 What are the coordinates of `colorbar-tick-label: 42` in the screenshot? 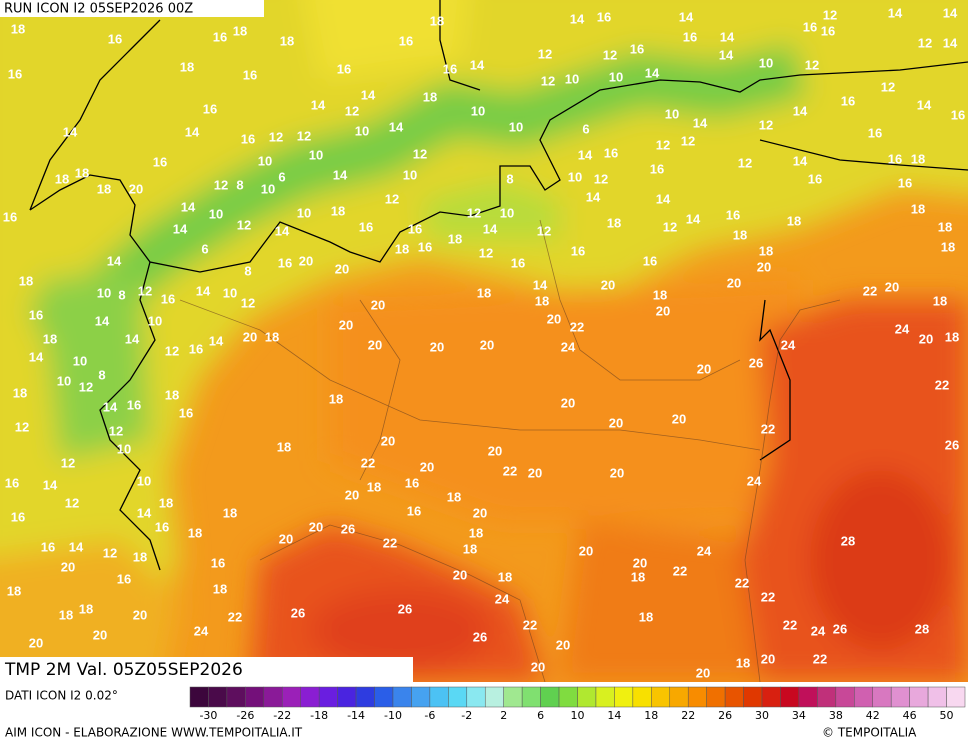 It's located at (873, 715).